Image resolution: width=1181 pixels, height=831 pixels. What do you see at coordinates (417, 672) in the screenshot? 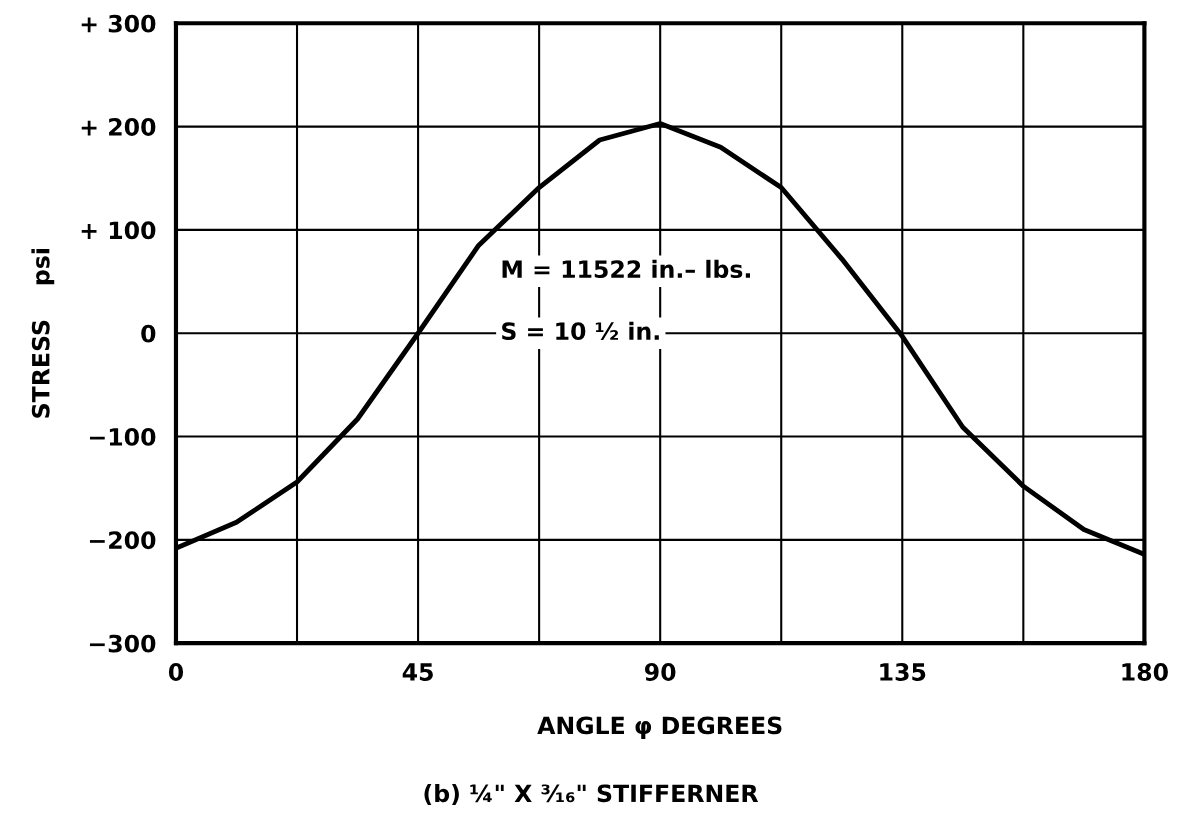
I see `x-tick-label: 45` at bounding box center [417, 672].